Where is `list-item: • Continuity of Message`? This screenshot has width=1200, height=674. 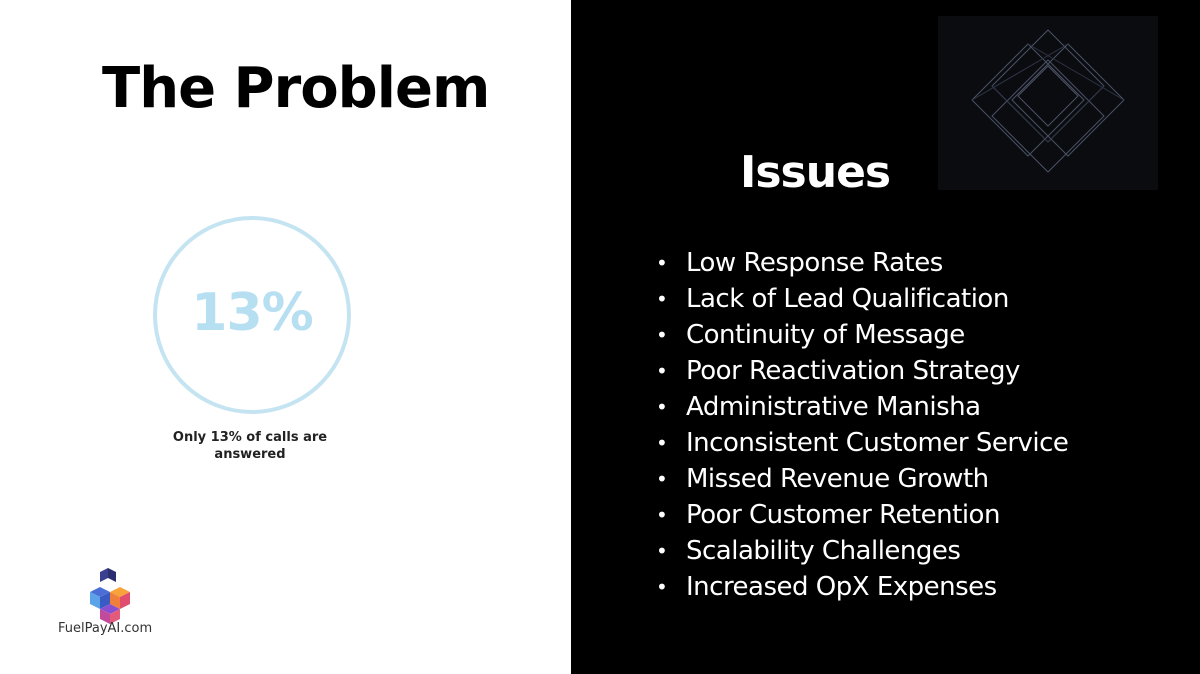
list-item: • Continuity of Message is located at coordinates (862, 335).